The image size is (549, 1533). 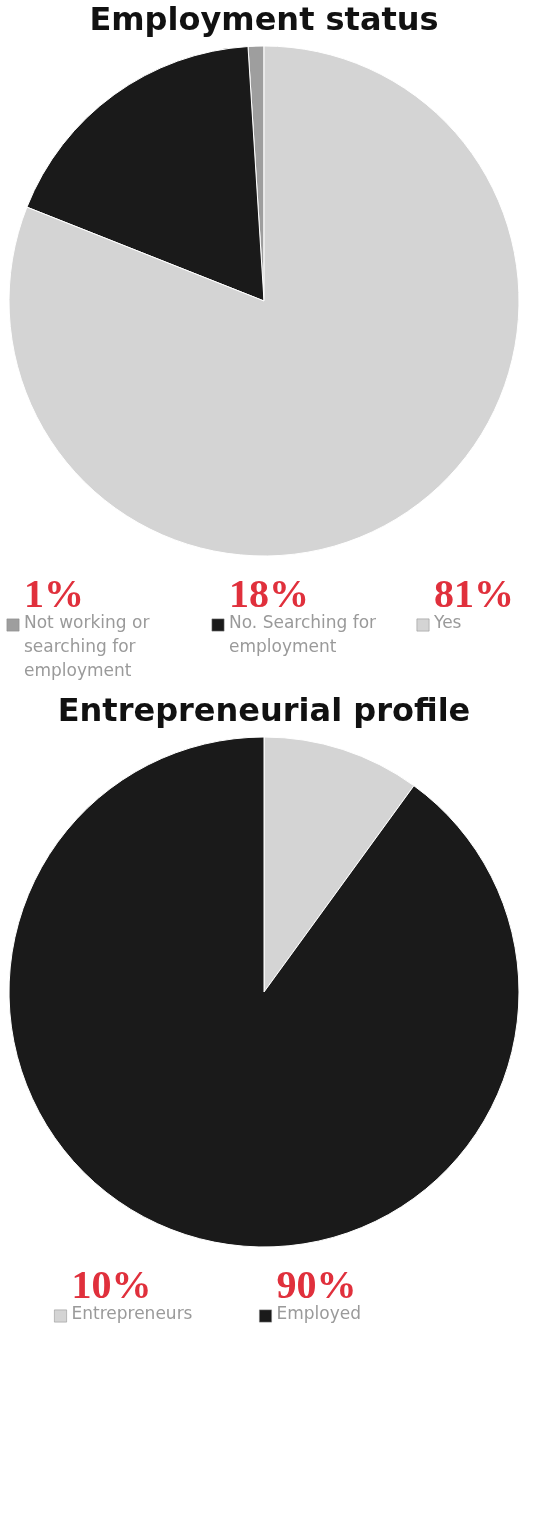 What do you see at coordinates (264, 19) in the screenshot?
I see `chart-title: Employment status` at bounding box center [264, 19].